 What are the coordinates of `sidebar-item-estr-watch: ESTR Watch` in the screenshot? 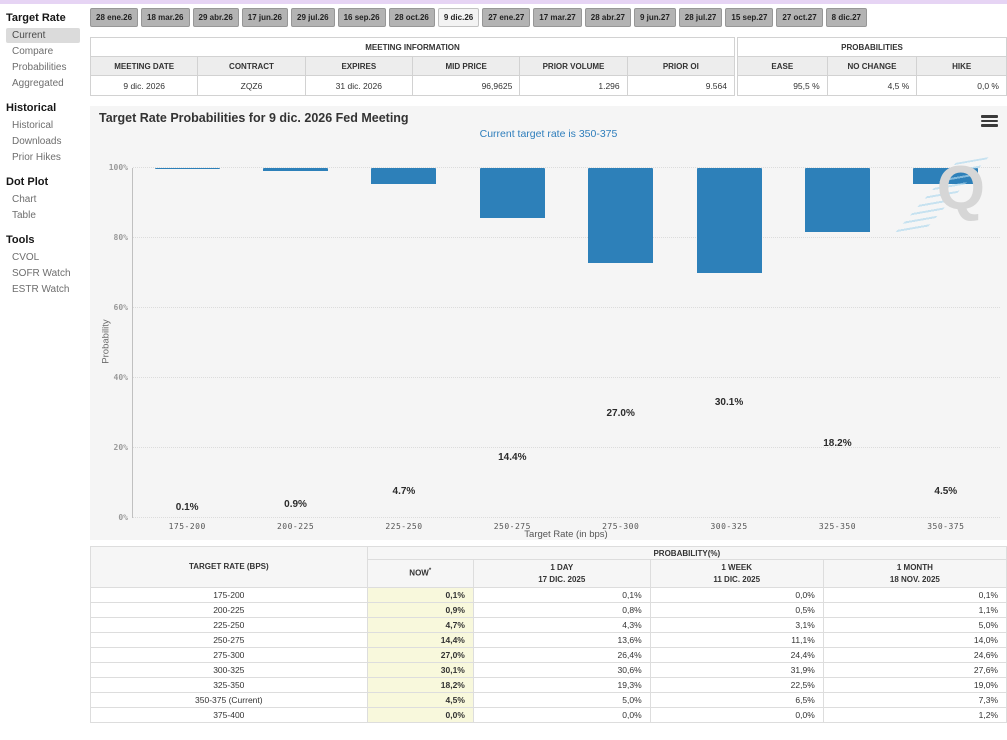 It's located at (41, 289).